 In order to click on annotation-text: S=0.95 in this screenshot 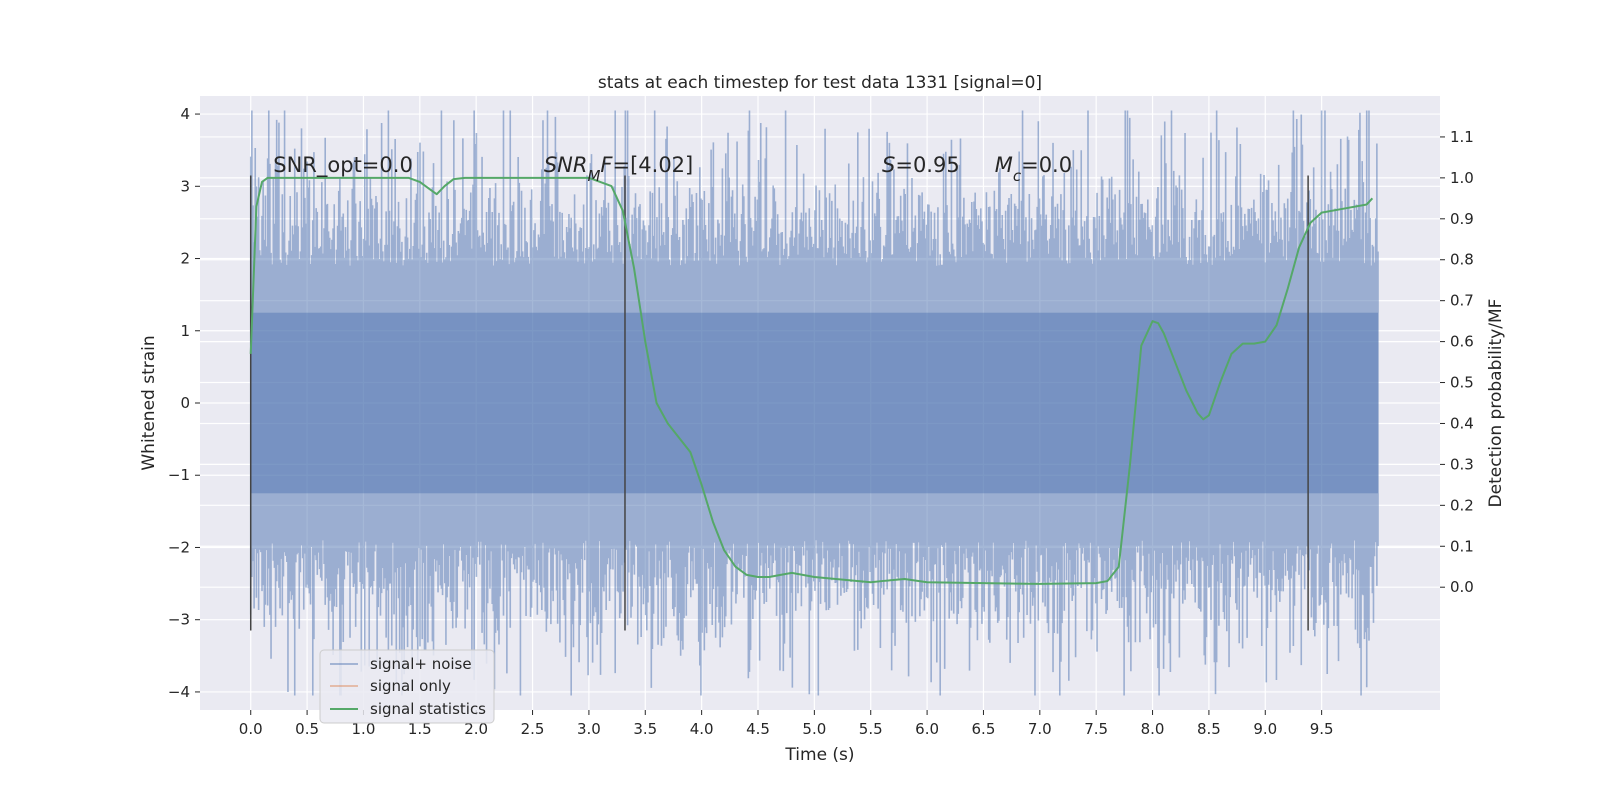, I will do `click(921, 165)`.